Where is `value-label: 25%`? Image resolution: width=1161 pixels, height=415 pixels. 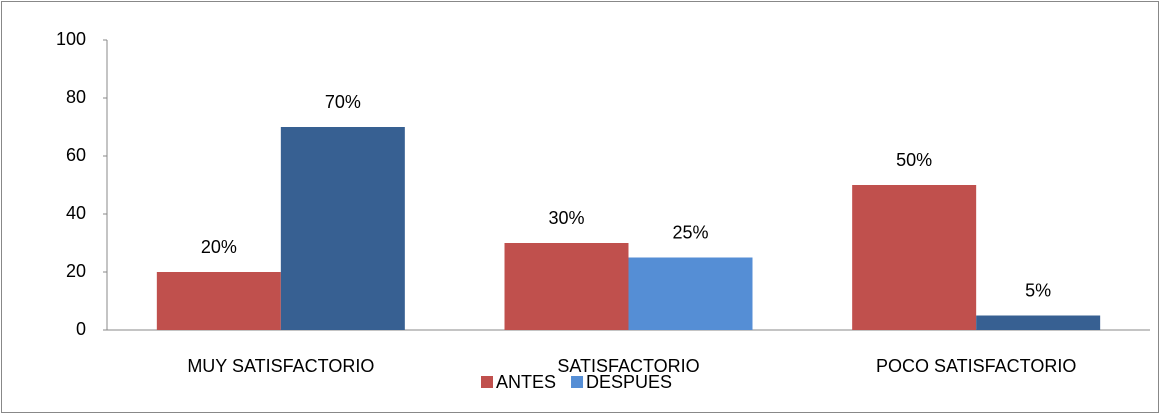
value-label: 25% is located at coordinates (690, 232).